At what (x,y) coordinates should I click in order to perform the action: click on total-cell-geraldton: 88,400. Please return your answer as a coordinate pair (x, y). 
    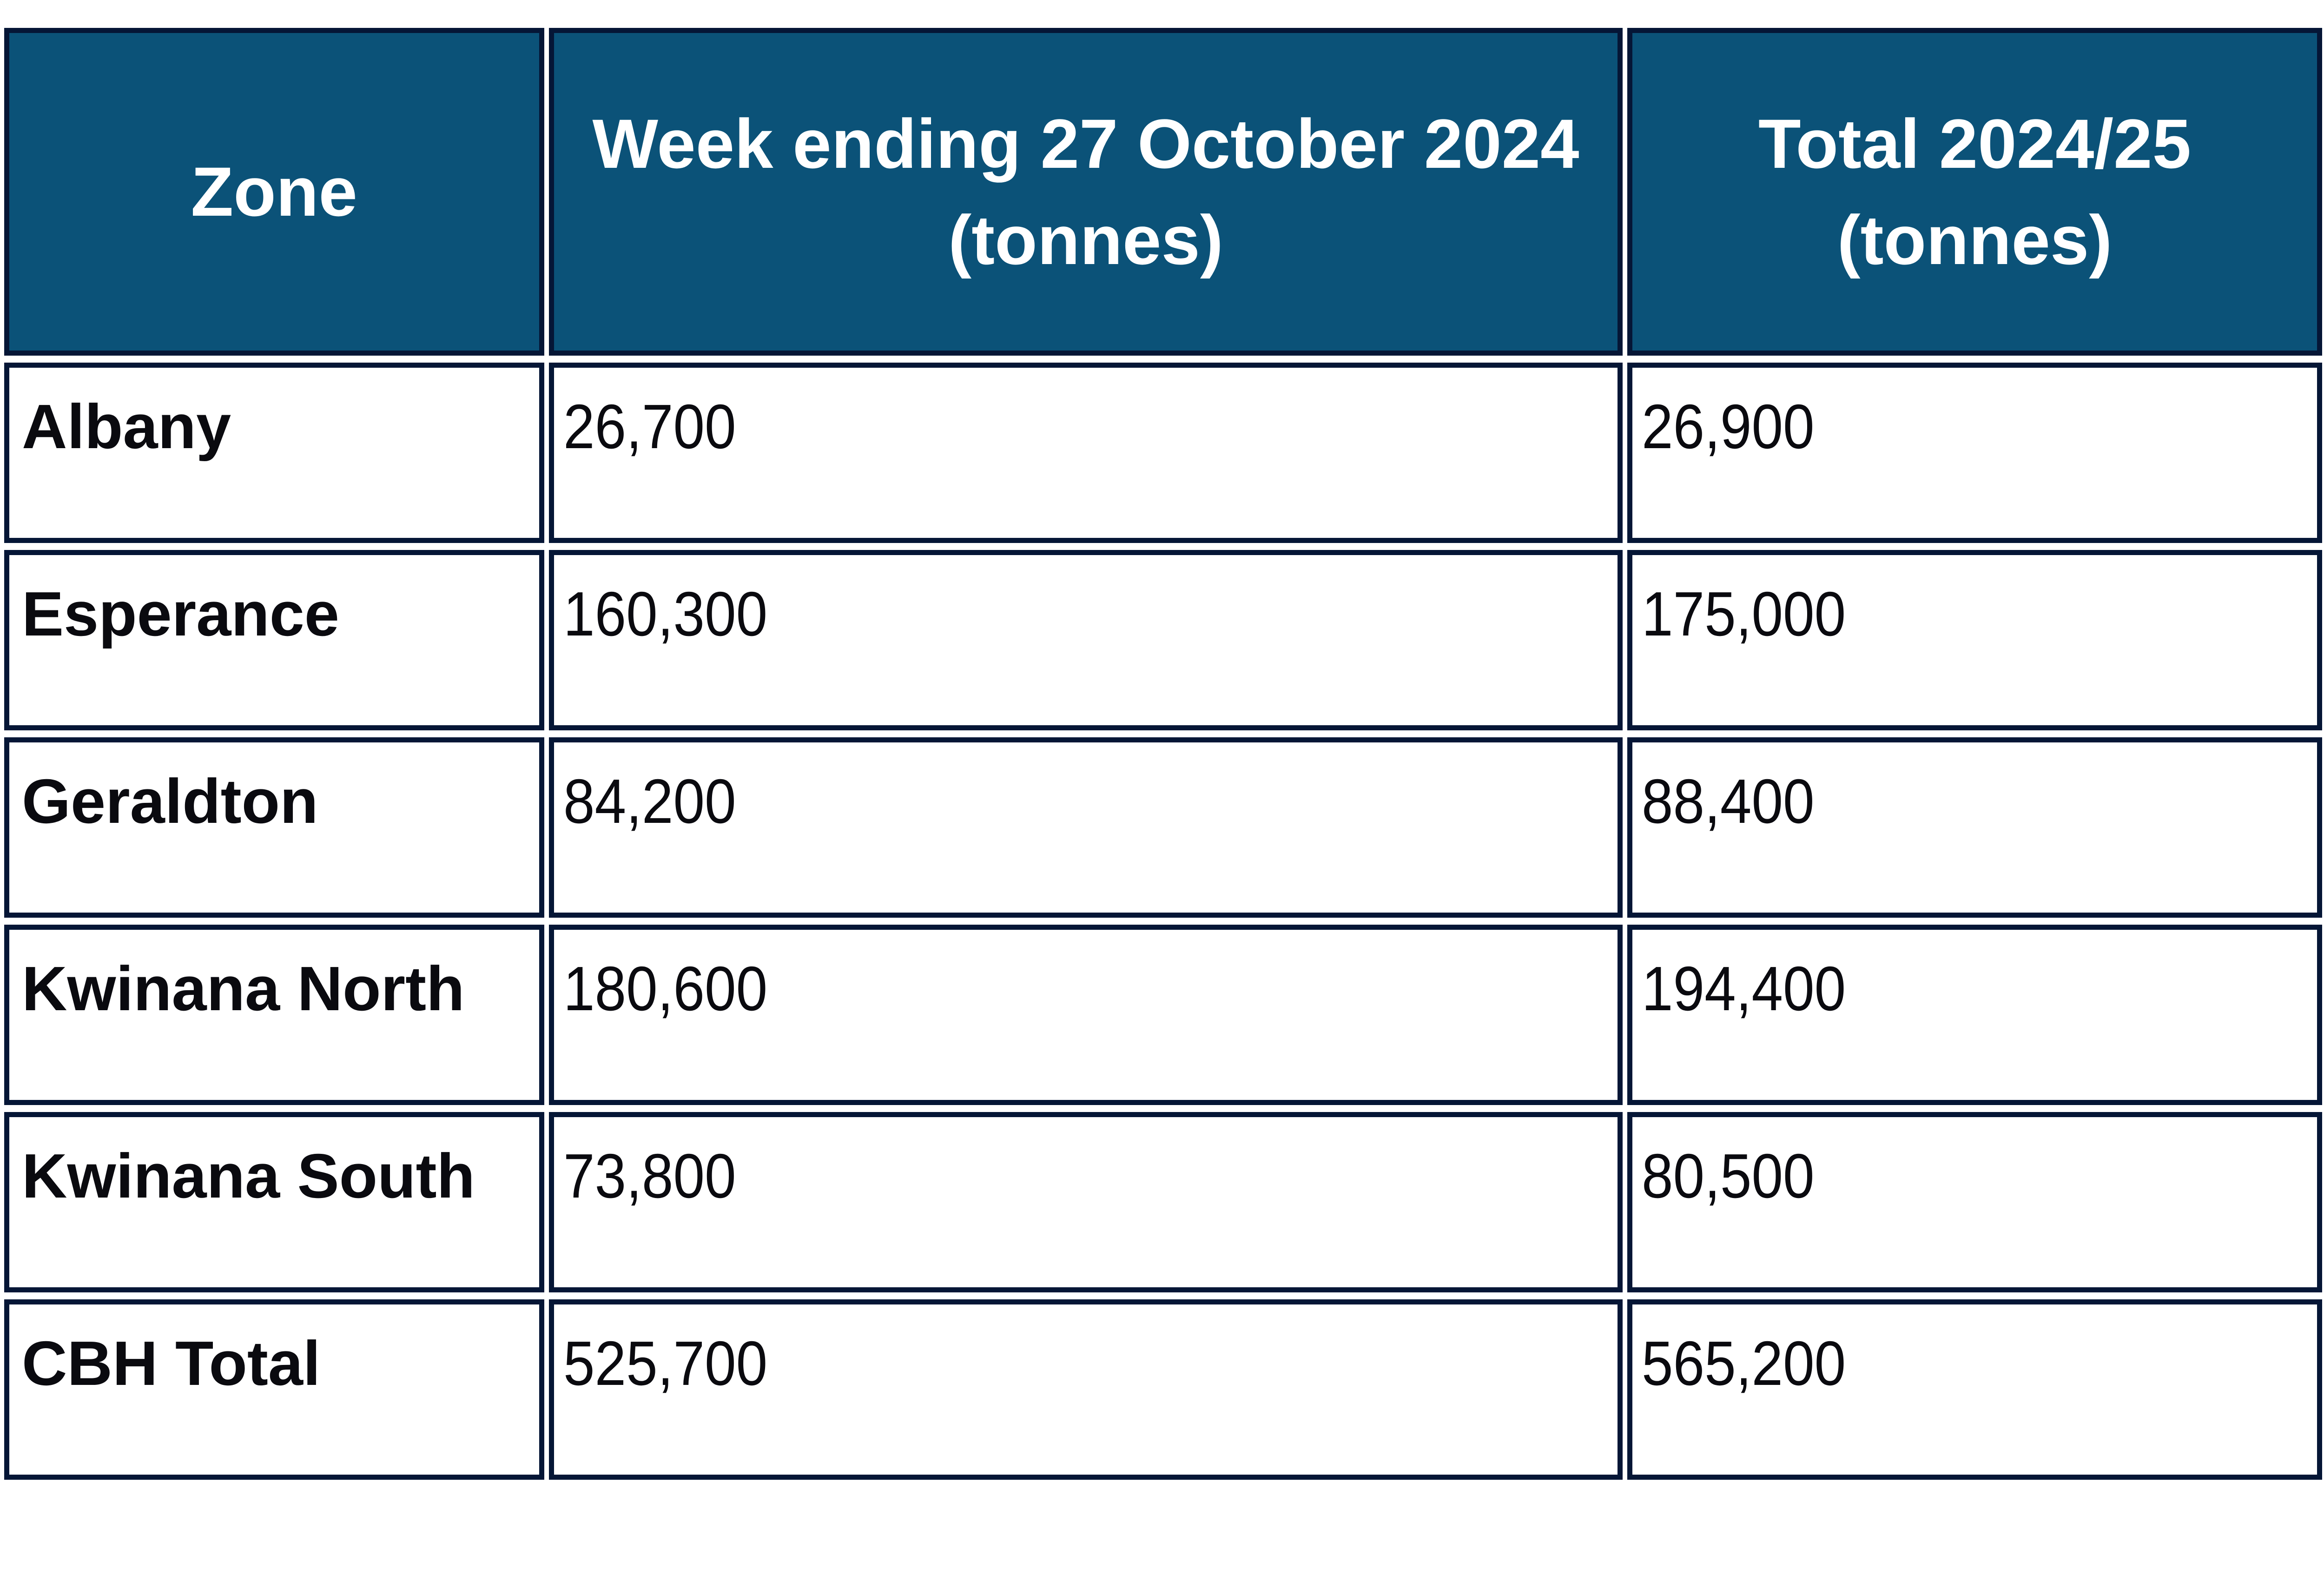
    Looking at the image, I should click on (1974, 827).